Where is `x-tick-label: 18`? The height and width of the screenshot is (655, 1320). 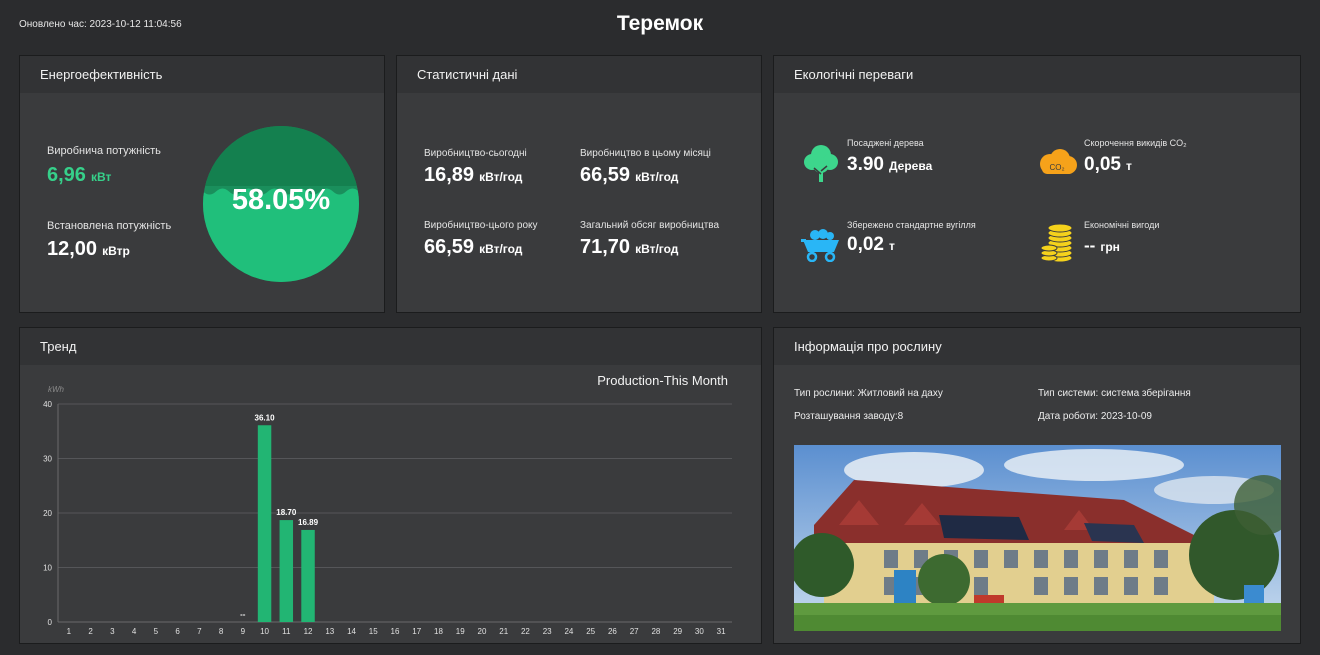 x-tick-label: 18 is located at coordinates (438, 631).